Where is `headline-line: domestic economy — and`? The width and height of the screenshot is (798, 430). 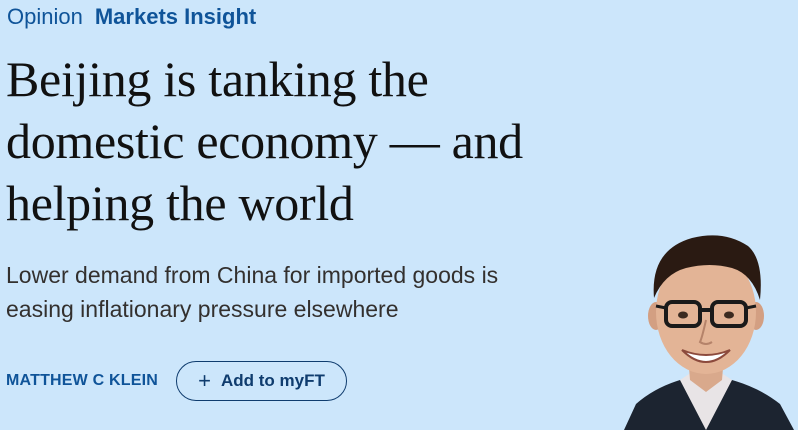
headline-line: domestic economy — and is located at coordinates (264, 141).